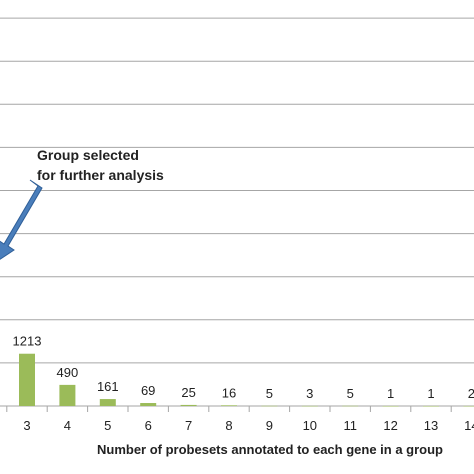 The height and width of the screenshot is (474, 474). What do you see at coordinates (26, 425) in the screenshot?
I see `x-tick-label-3: 3` at bounding box center [26, 425].